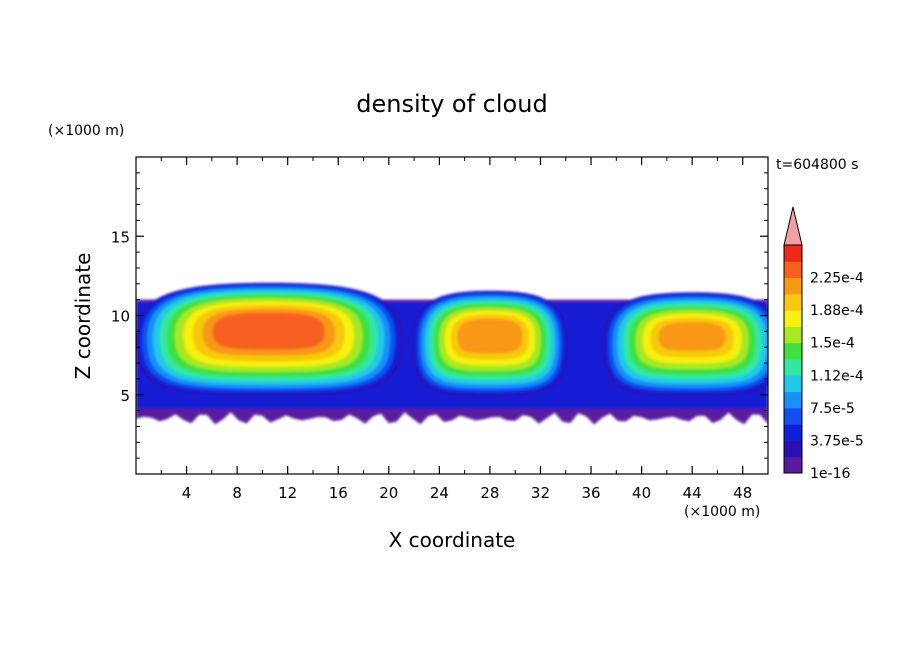  What do you see at coordinates (439, 493) in the screenshot?
I see `x-tick-label: 24` at bounding box center [439, 493].